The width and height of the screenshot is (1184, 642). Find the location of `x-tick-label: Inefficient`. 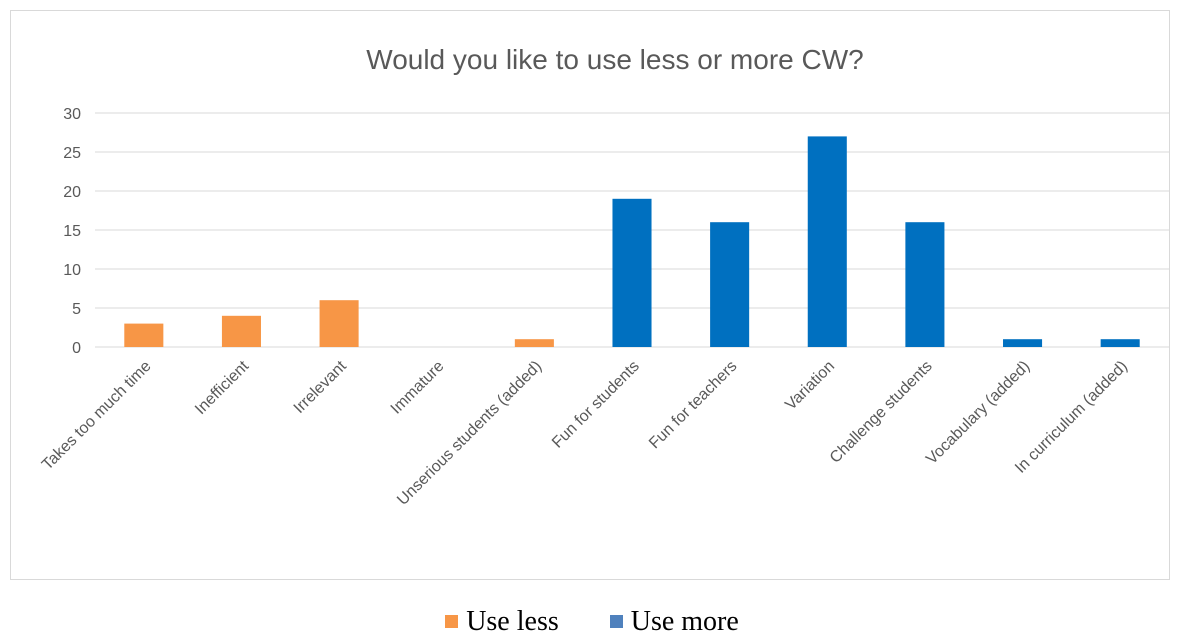

x-tick-label: Inefficient is located at coordinates (222, 387).